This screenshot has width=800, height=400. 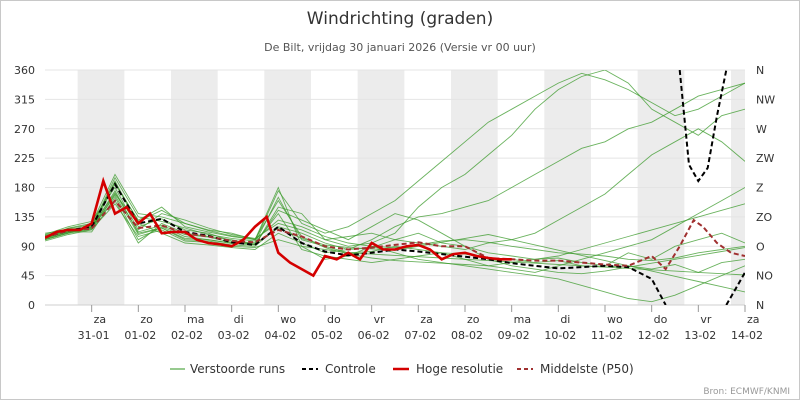 What do you see at coordinates (334, 319) in the screenshot?
I see `x-tick-day-05-02: do` at bounding box center [334, 319].